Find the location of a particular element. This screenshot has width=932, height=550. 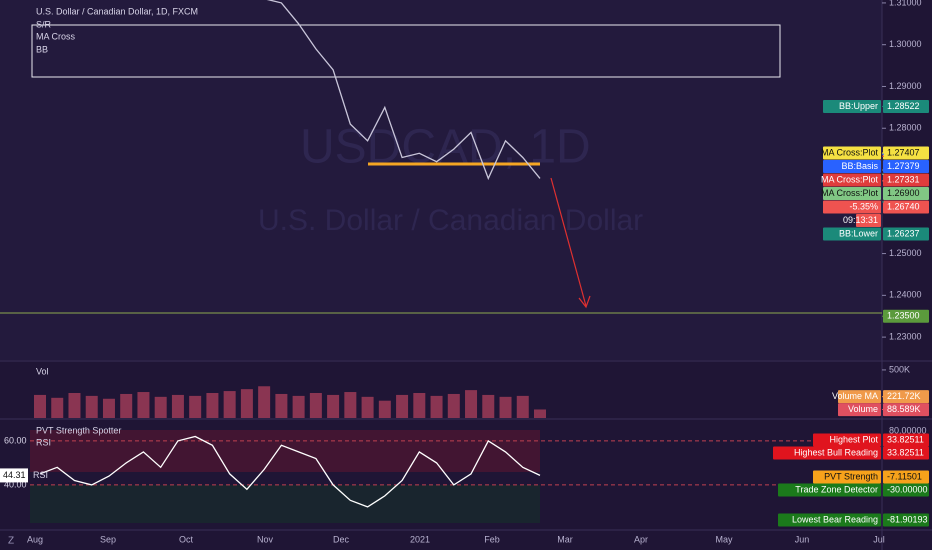

x-tick-label: 2021 is located at coordinates (420, 539).